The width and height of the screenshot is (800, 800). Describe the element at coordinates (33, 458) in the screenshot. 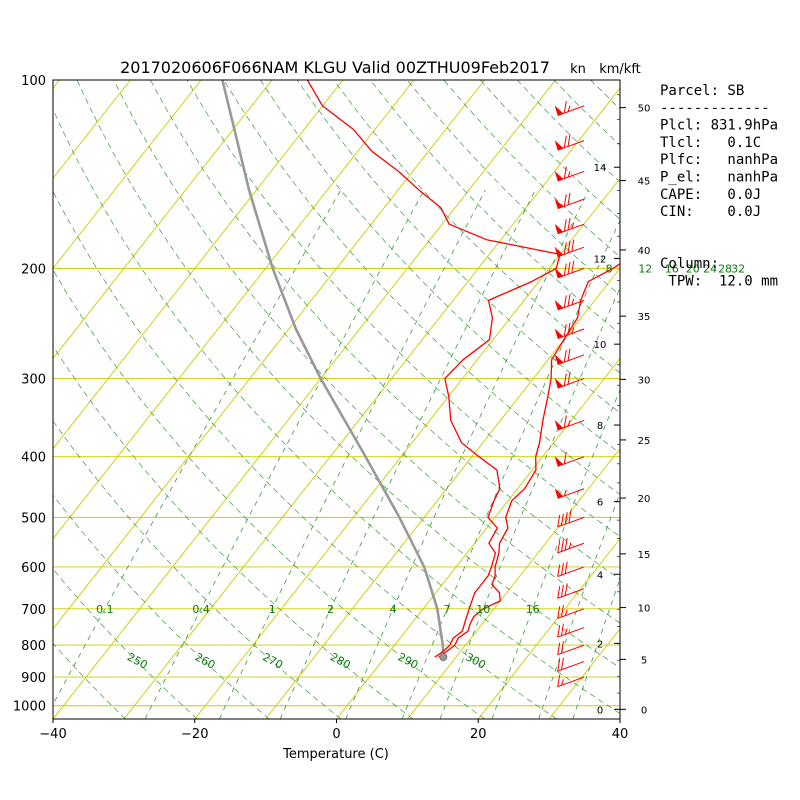

I see `pressure-tick-label: 400` at that location.